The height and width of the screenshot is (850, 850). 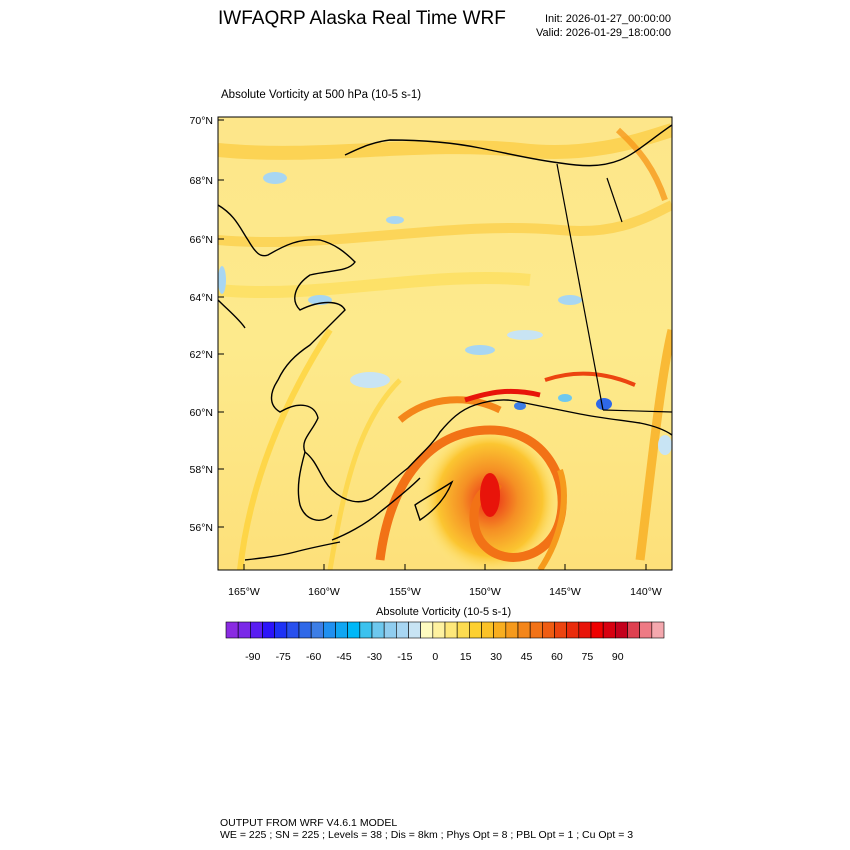 What do you see at coordinates (207, 324) in the screenshot?
I see `latitude-axis: 70°N 68°N 66°N 64°N 62°N 60°N 58°N 56°N` at bounding box center [207, 324].